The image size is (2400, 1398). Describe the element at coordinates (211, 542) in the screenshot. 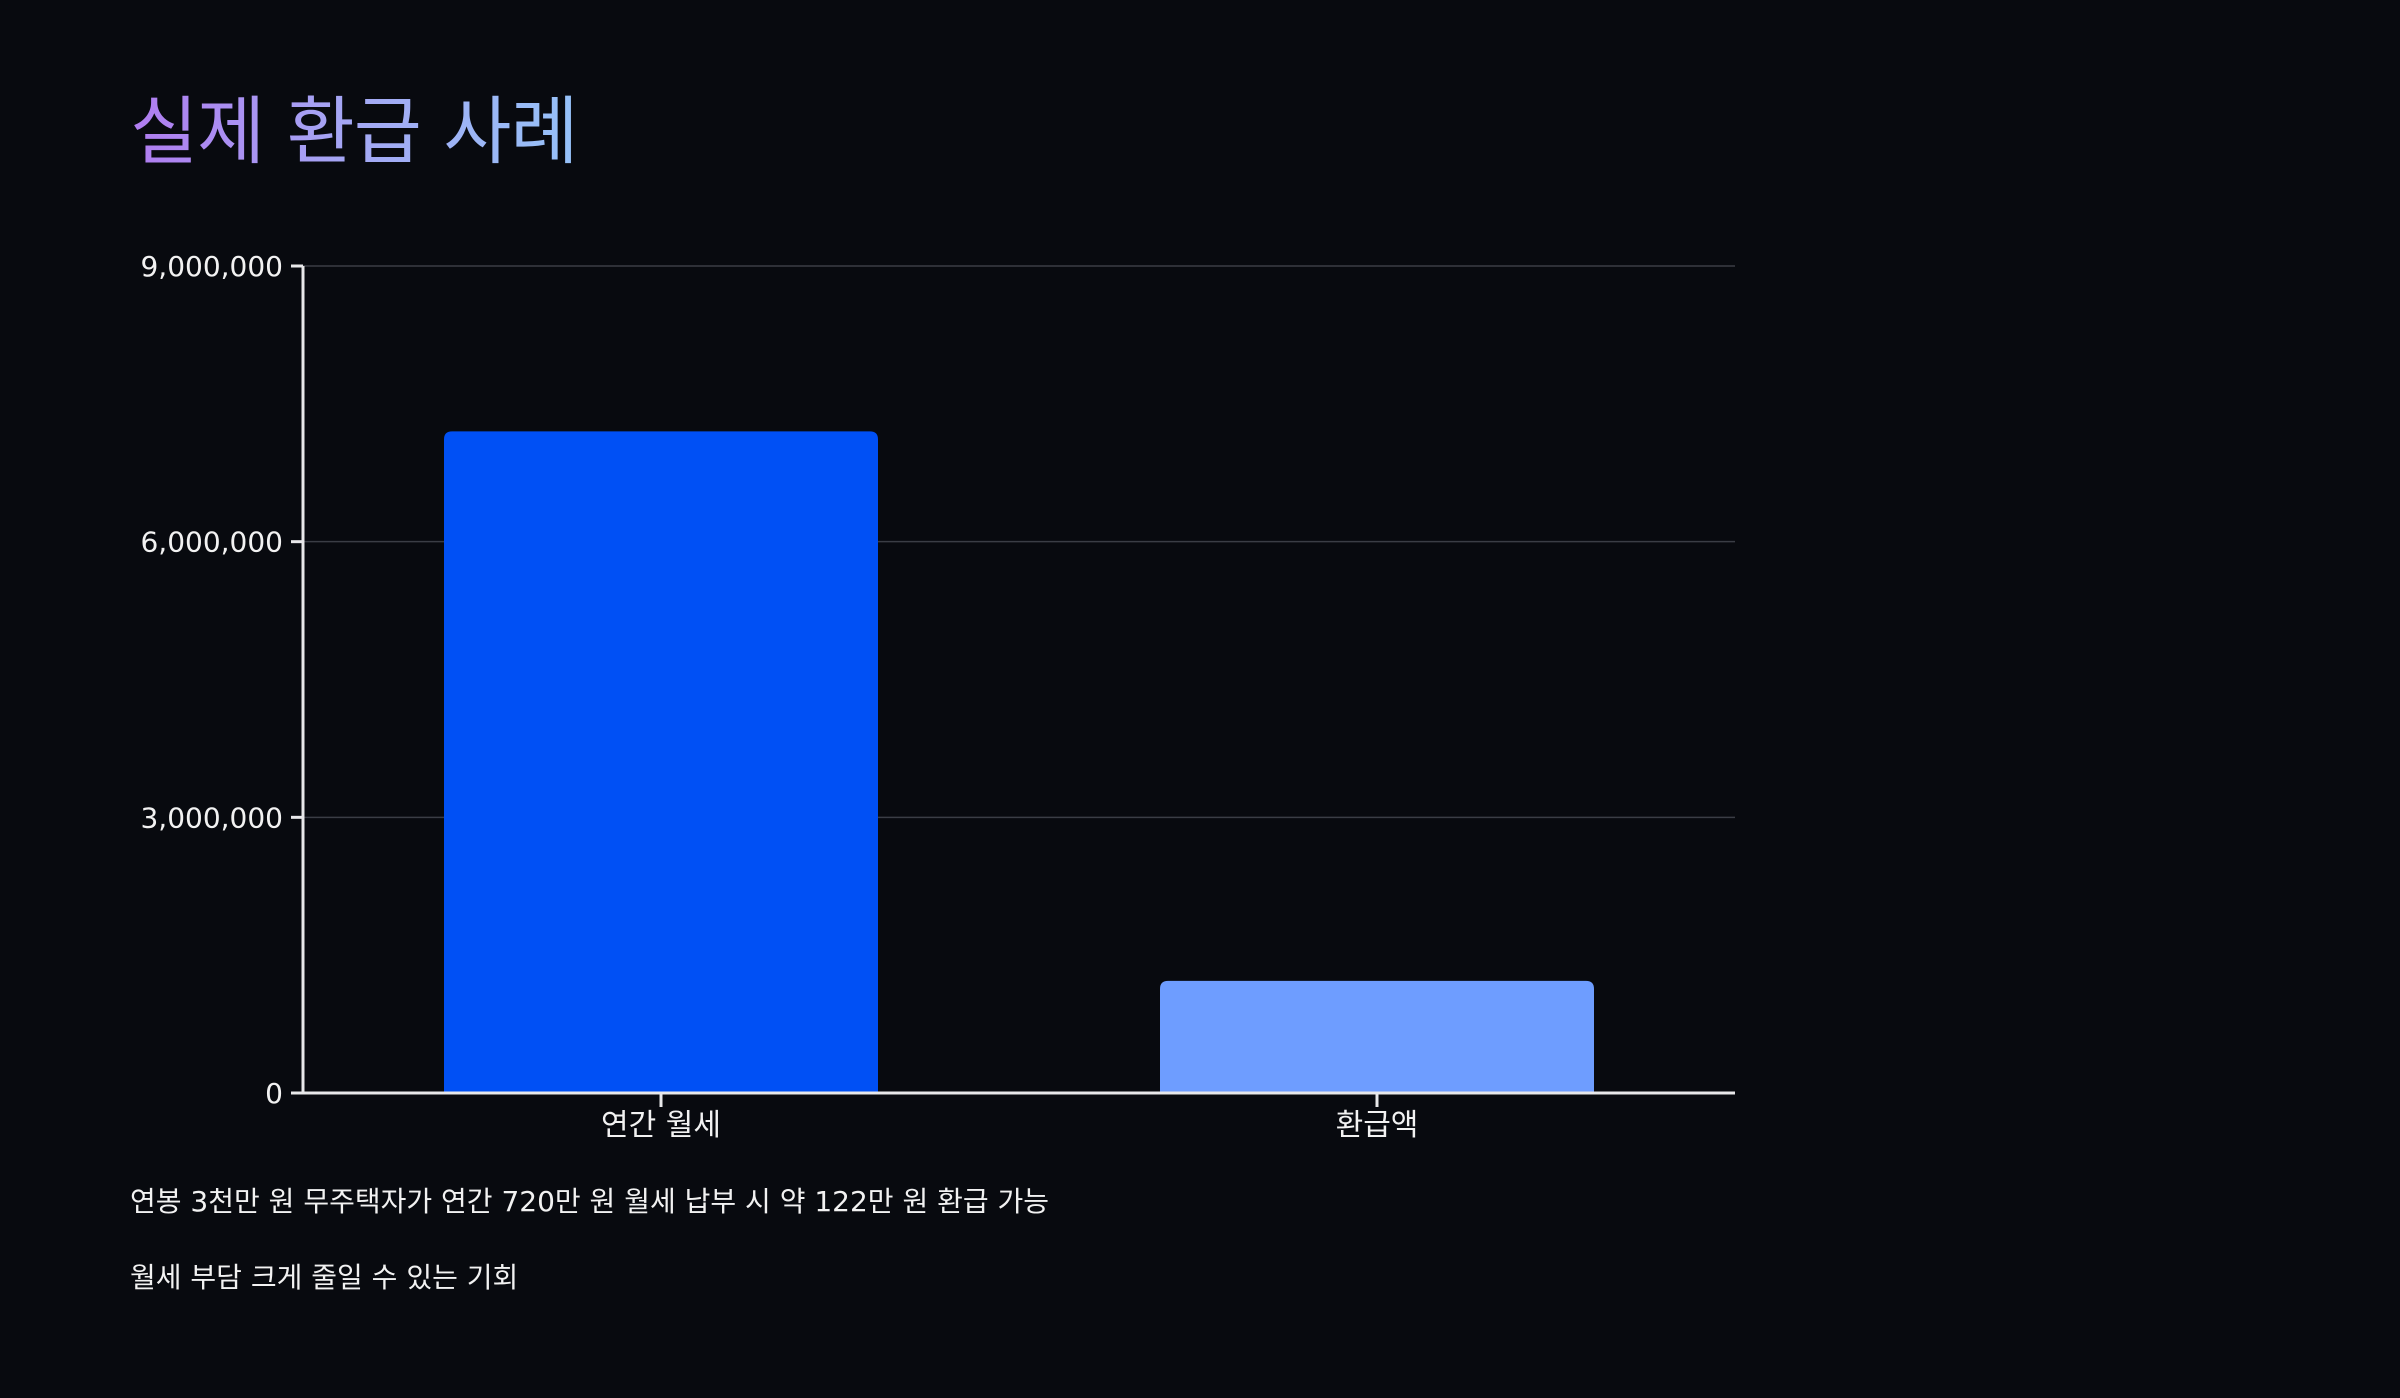

I see `y-tick-label: 6,000,000` at that location.